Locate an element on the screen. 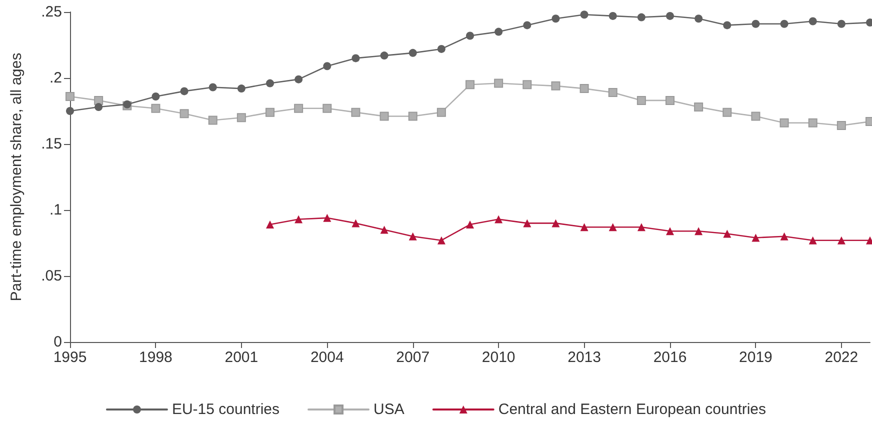 This screenshot has width=872, height=424. legend-label: EU-15 countries is located at coordinates (226, 409).